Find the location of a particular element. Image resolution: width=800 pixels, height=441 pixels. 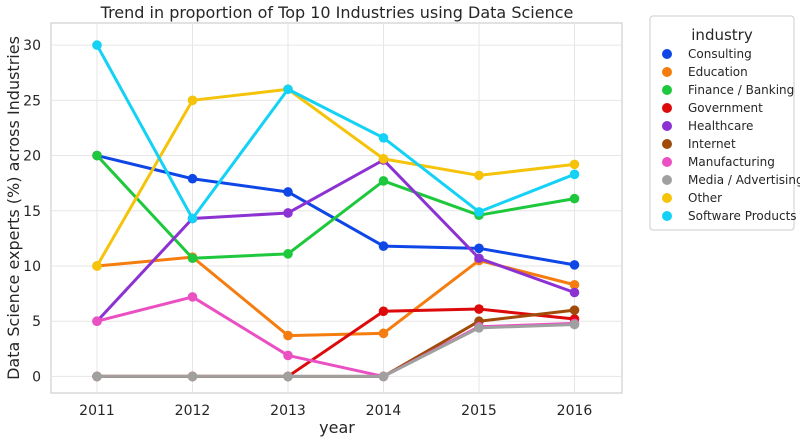

legend-item-healthcare: Healthcare is located at coordinates (707, 126).